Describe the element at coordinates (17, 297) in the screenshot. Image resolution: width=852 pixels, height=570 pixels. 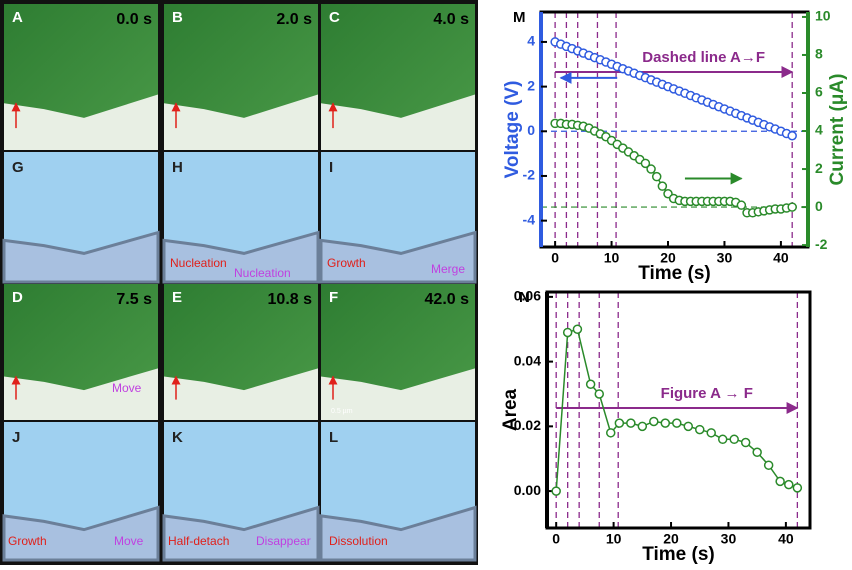
I see `panel-label: D` at that location.